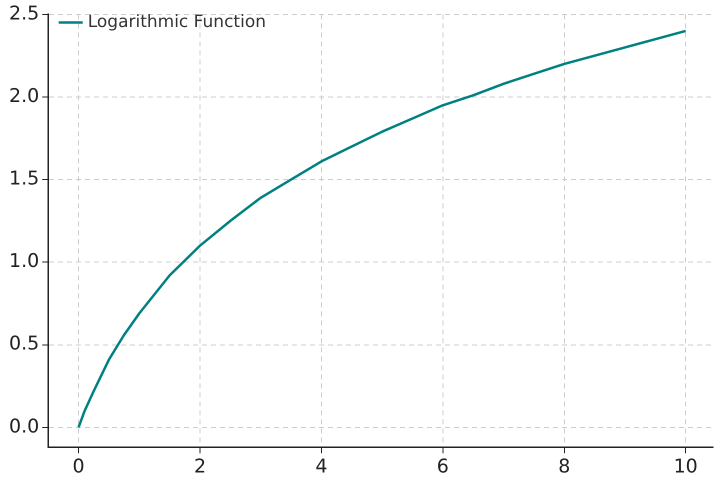  I want to click on x-tick-label: 6, so click(442, 467).